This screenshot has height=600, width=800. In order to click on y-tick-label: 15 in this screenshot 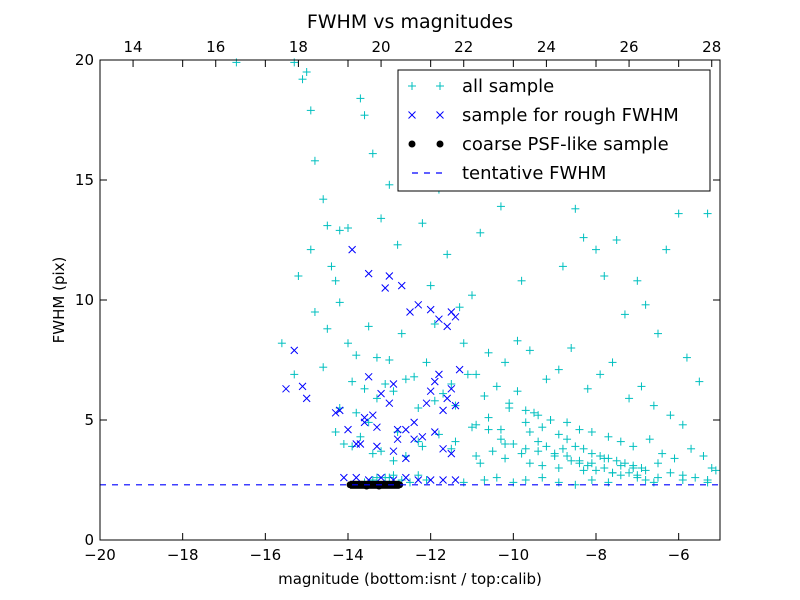, I will do `click(84, 180)`.